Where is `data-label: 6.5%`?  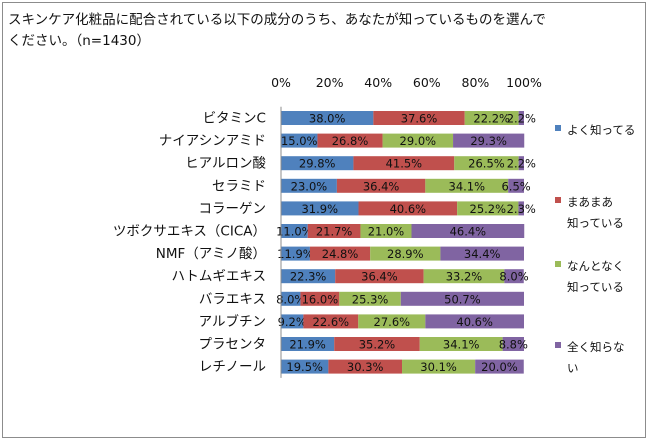
data-label: 6.5% is located at coordinates (515, 186).